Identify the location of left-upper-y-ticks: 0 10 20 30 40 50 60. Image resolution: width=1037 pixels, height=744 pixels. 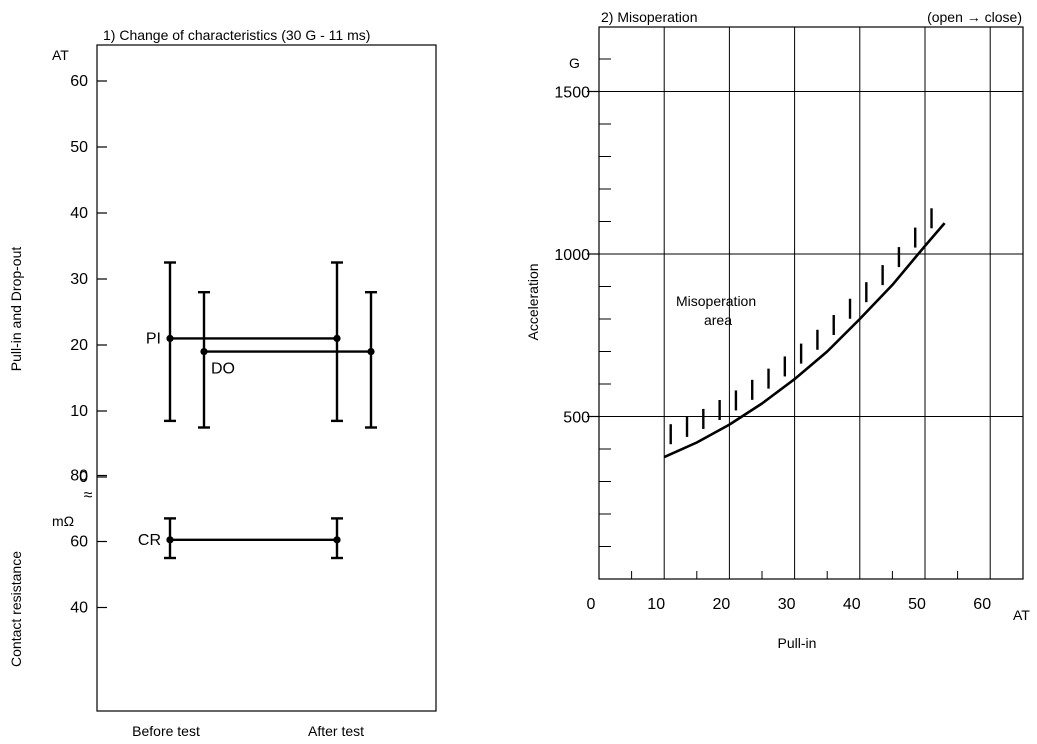
(88, 279).